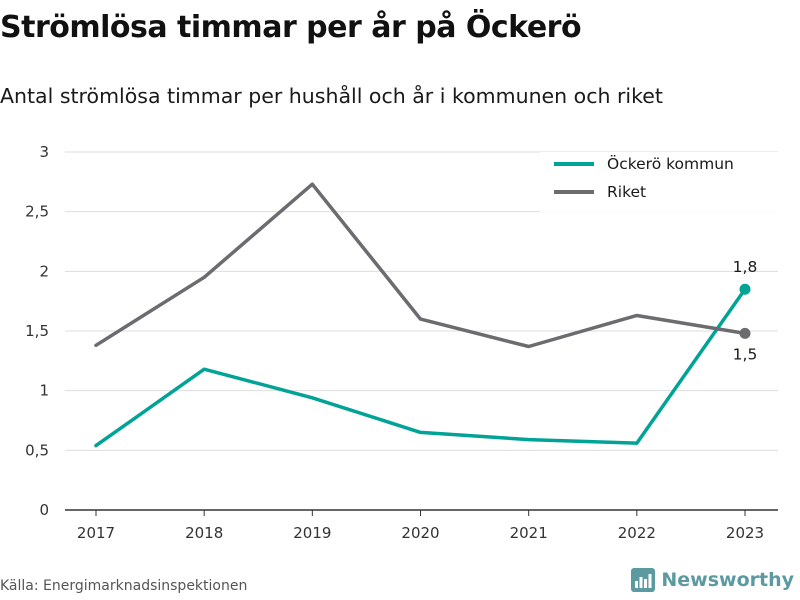  What do you see at coordinates (745, 333) in the screenshot?
I see `end-point-riket` at bounding box center [745, 333].